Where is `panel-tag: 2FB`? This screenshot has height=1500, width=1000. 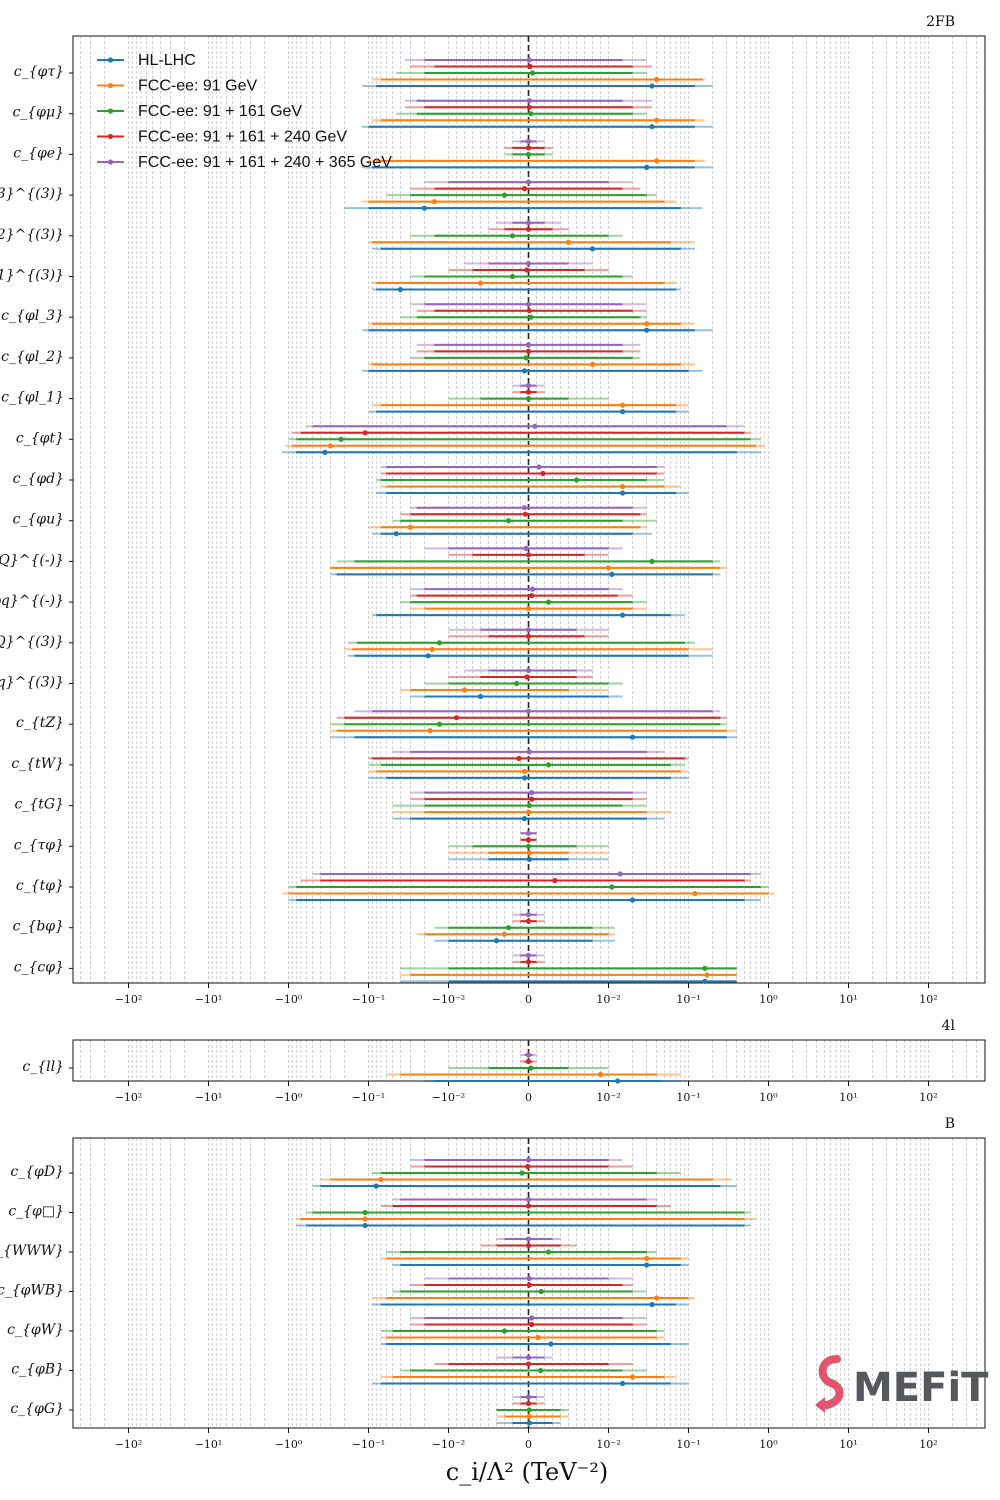 panel-tag: 2FB is located at coordinates (940, 22).